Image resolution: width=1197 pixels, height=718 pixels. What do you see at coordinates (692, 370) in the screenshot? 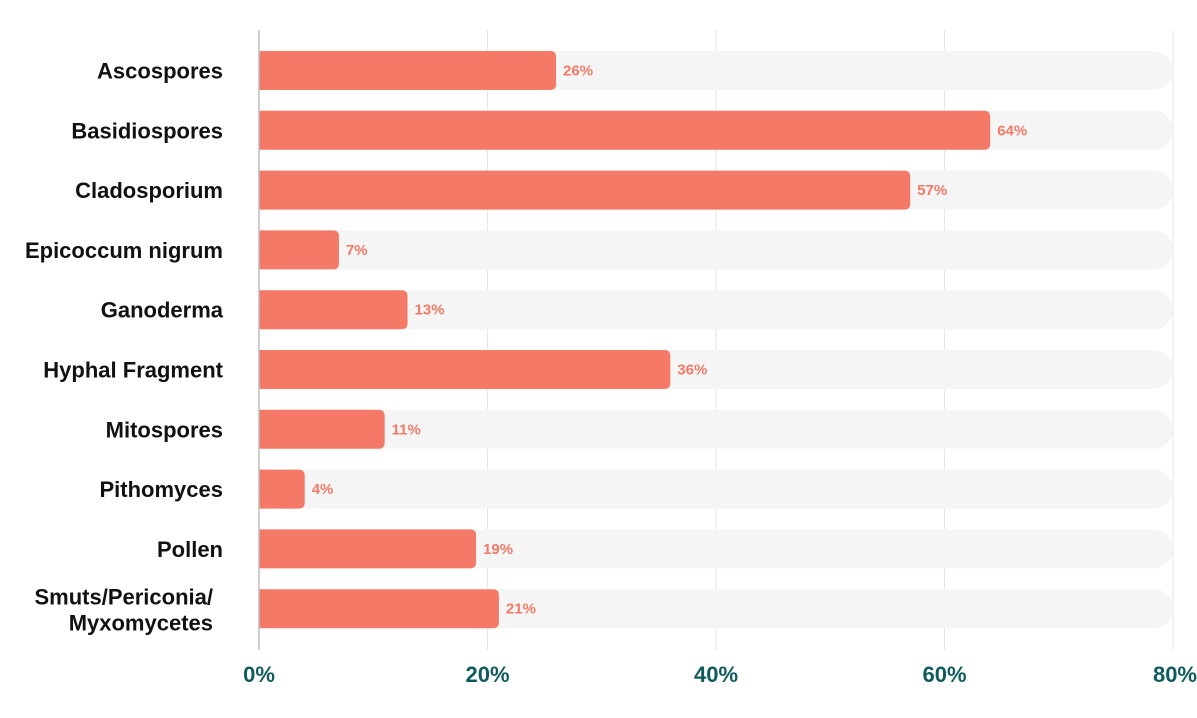
I see `data-label: 36%` at bounding box center [692, 370].